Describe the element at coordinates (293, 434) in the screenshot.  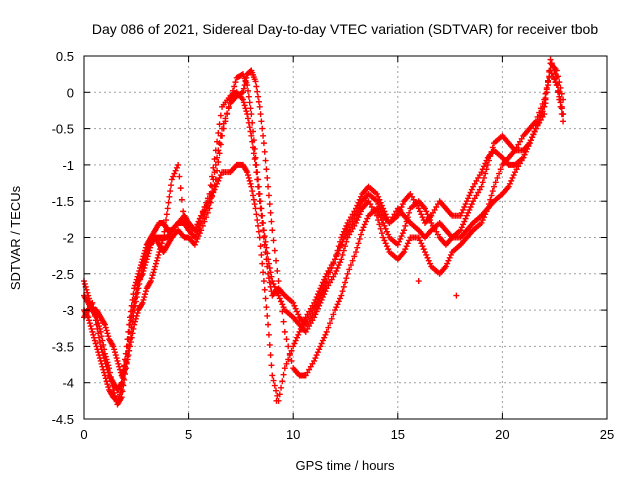
I see `x-tick-label: 10` at that location.